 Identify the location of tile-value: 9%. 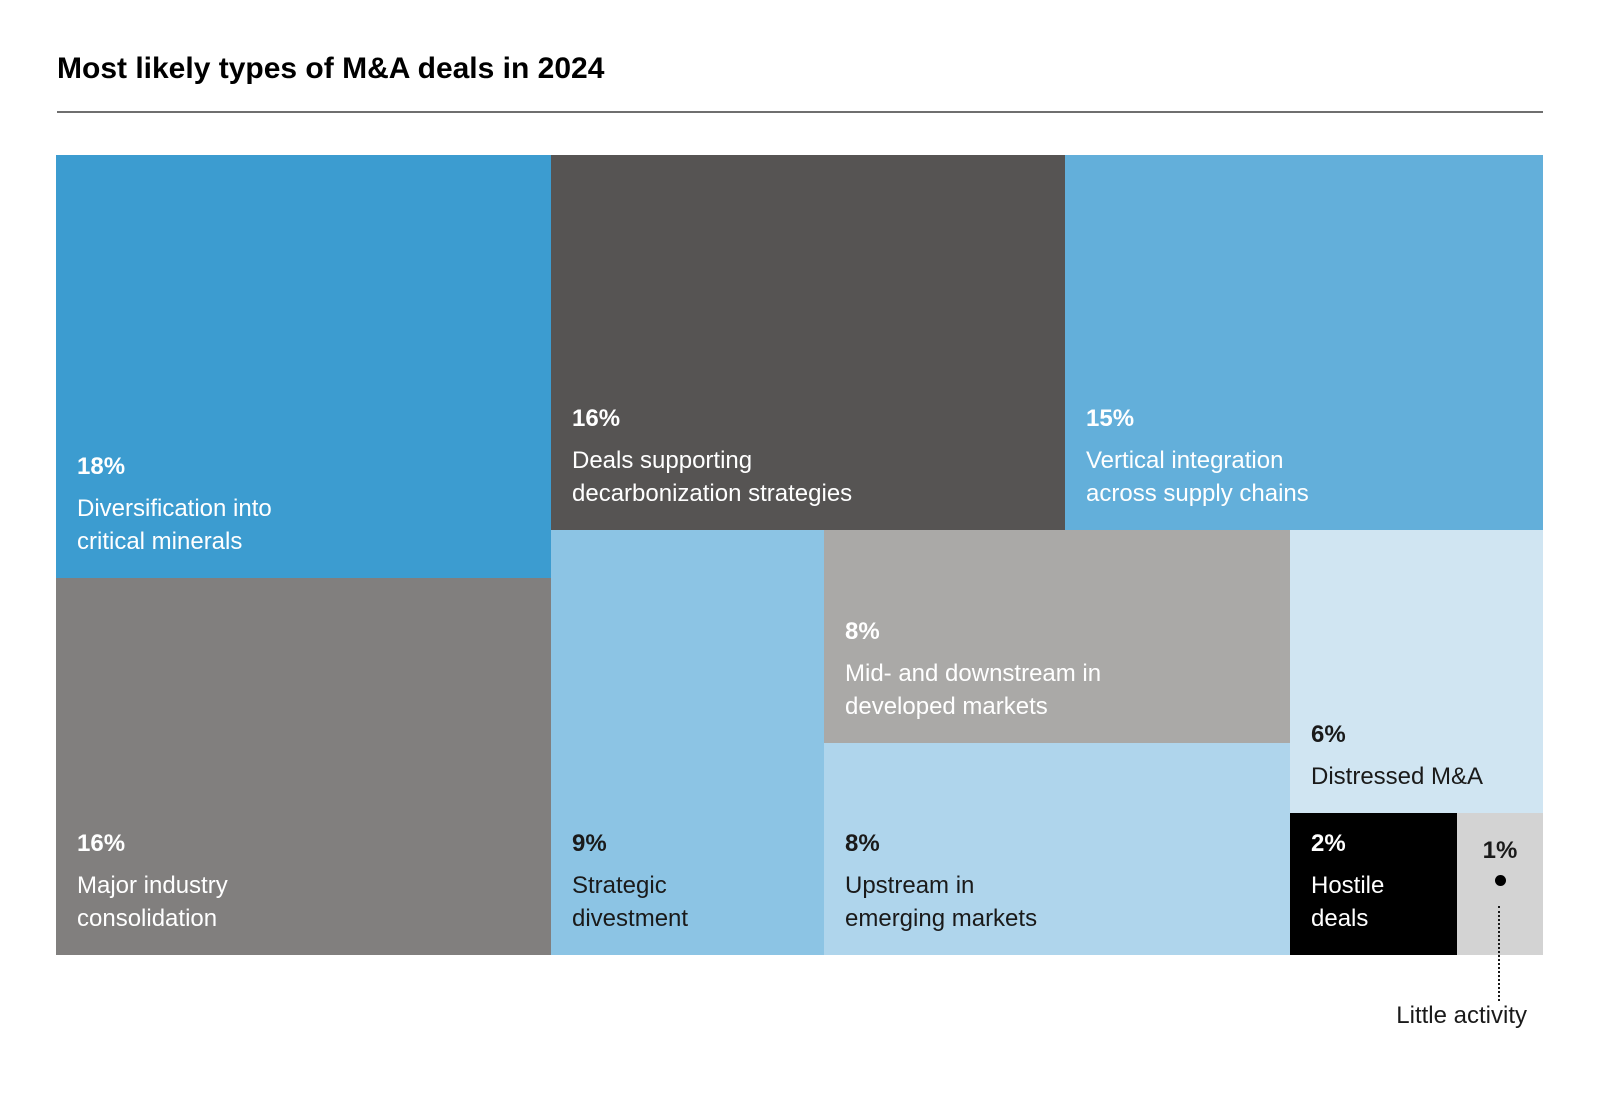
(589, 843).